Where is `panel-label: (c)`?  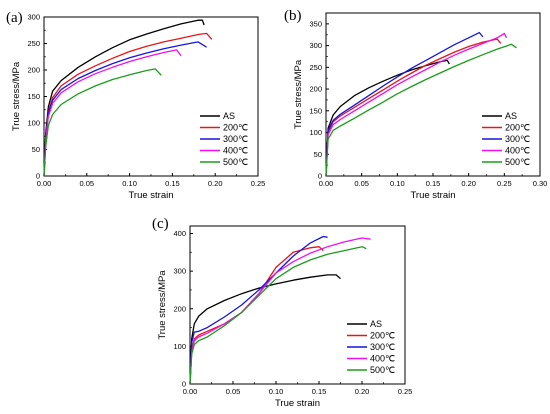 panel-label: (c) is located at coordinates (160, 224).